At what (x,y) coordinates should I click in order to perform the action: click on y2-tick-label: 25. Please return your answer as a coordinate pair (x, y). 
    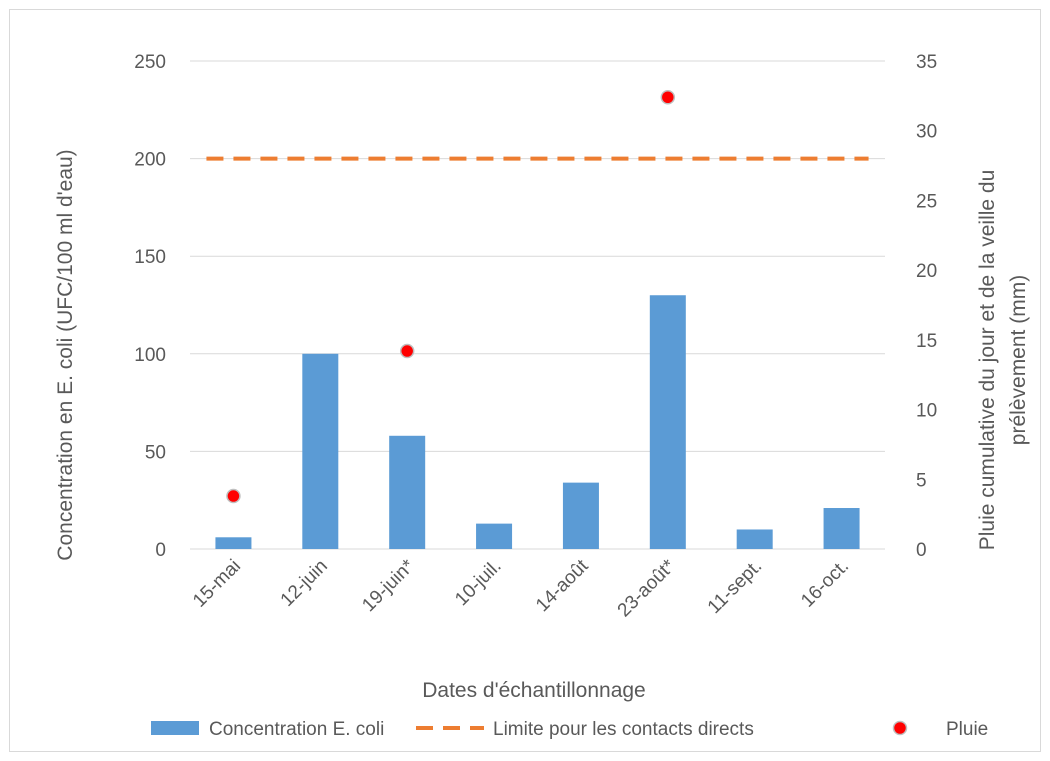
    Looking at the image, I should click on (926, 201).